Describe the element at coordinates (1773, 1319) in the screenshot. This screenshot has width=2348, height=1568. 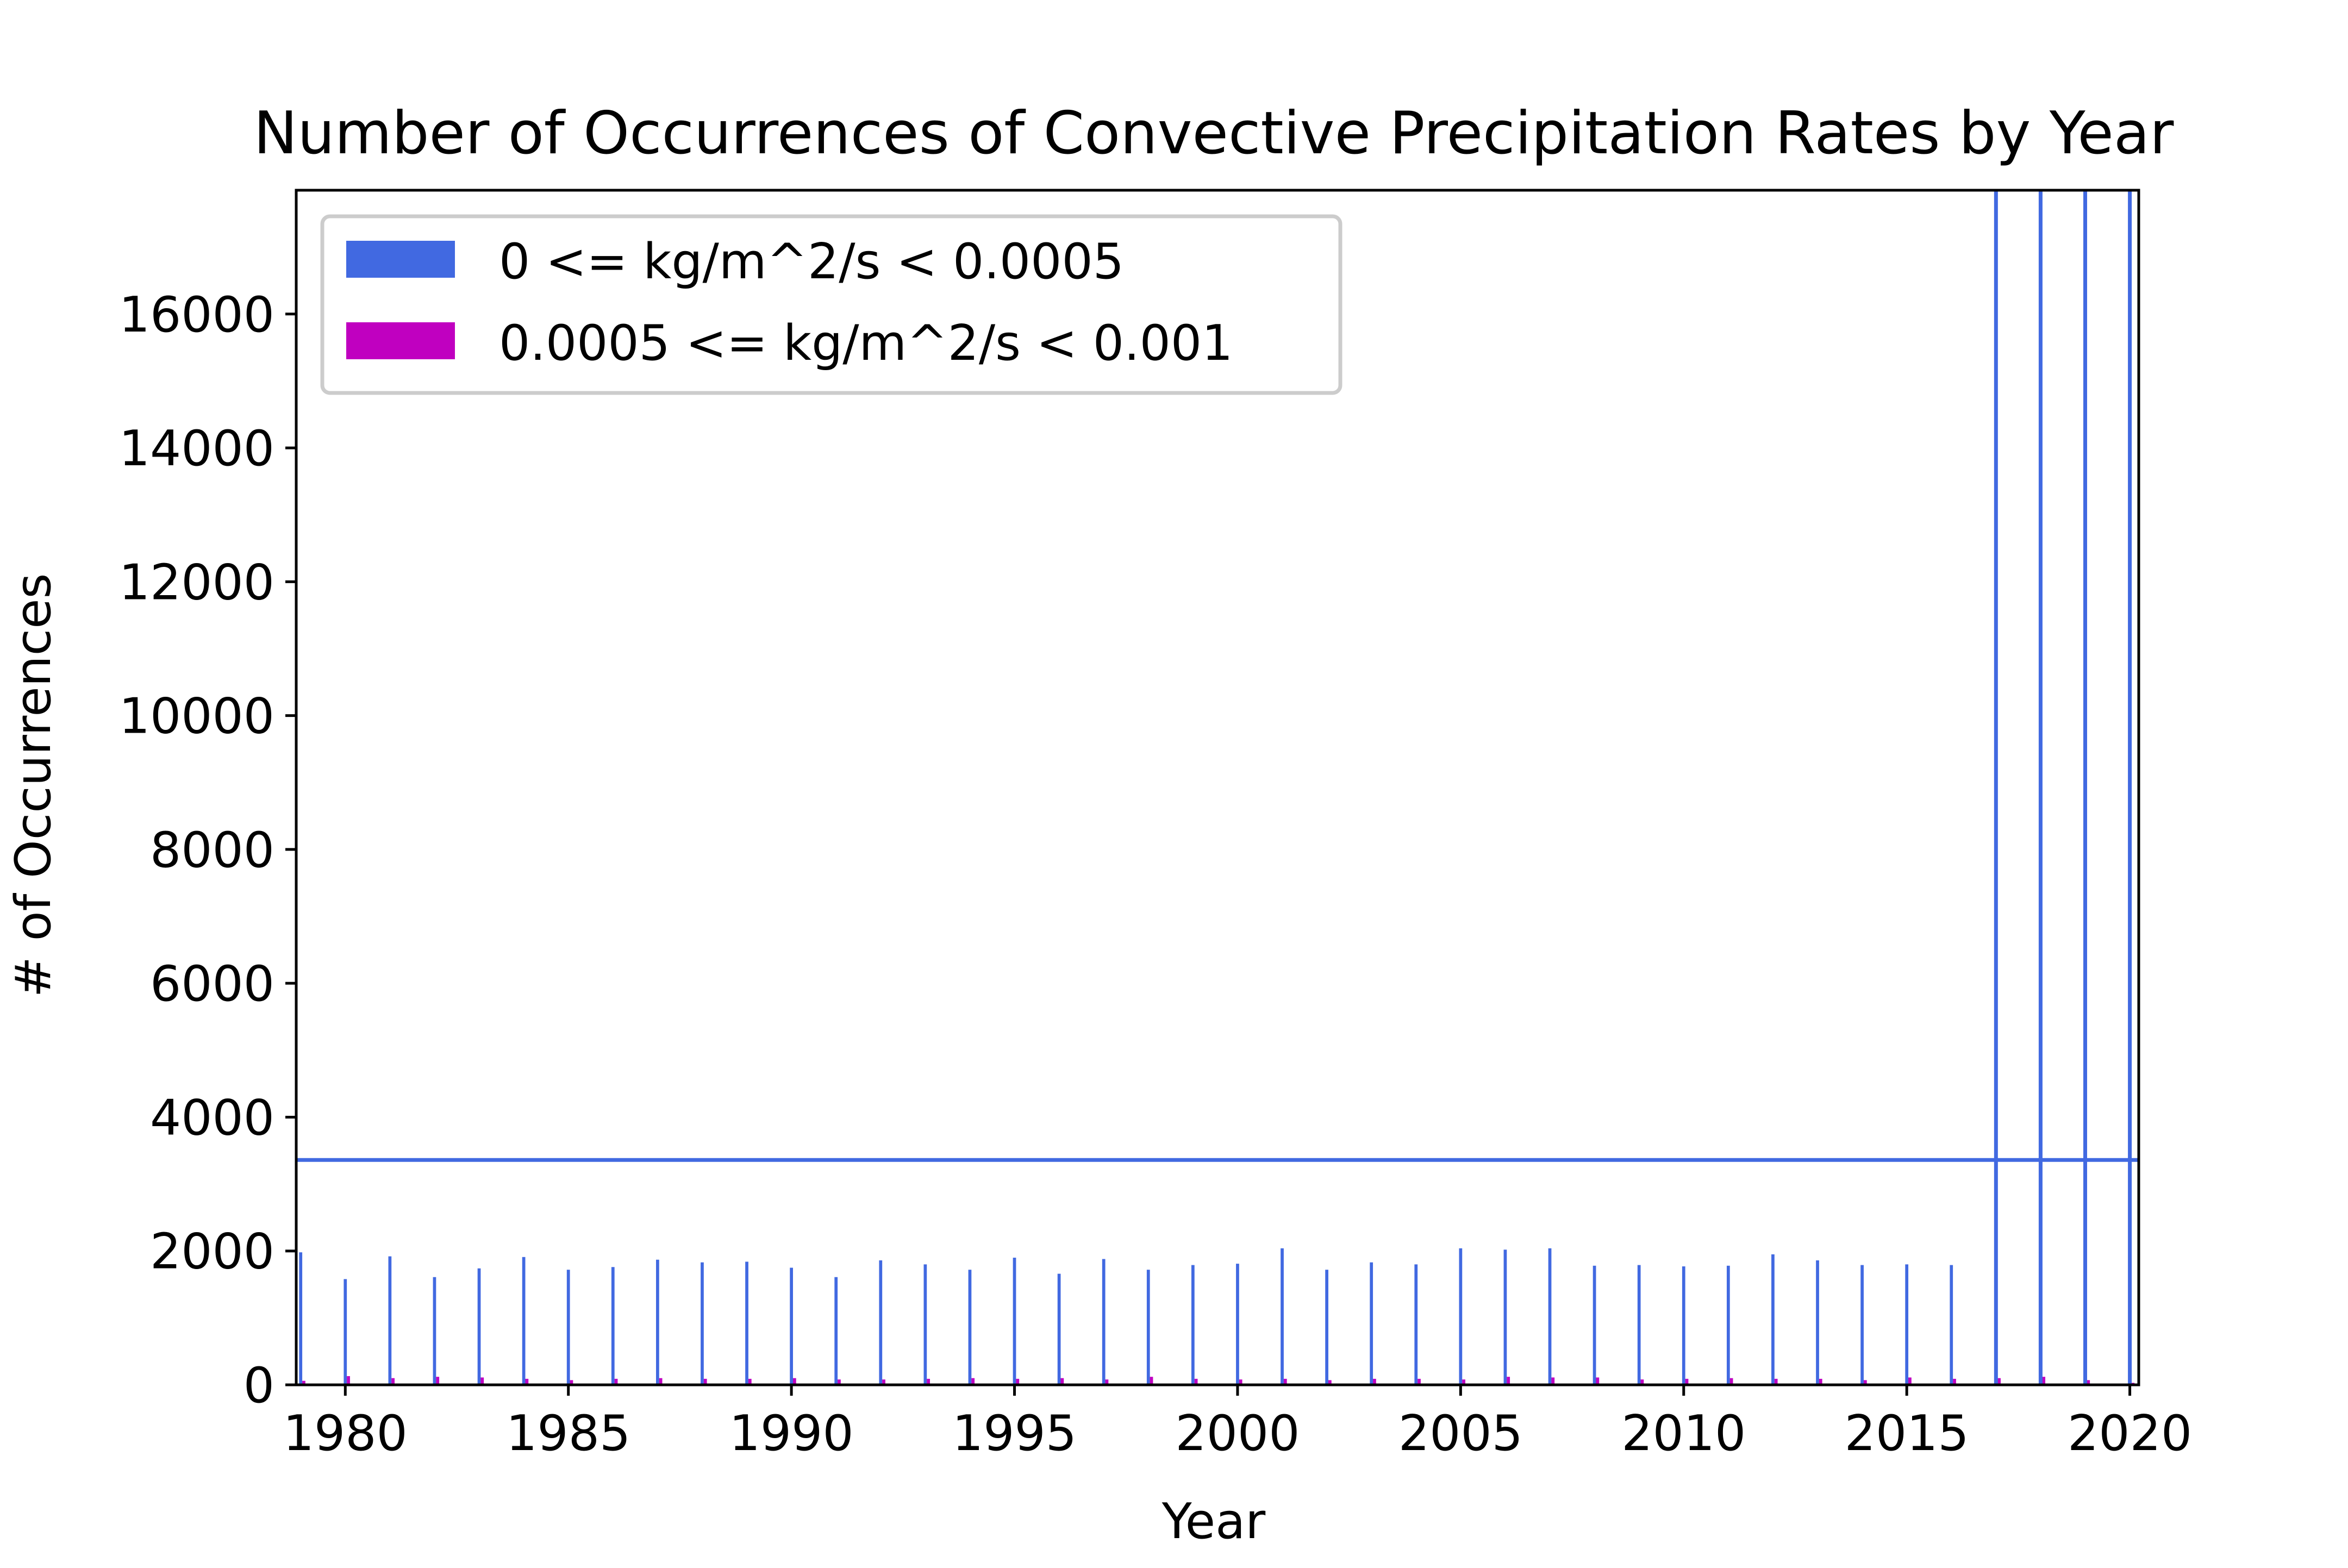
I see `bar-series-1-2012` at that location.